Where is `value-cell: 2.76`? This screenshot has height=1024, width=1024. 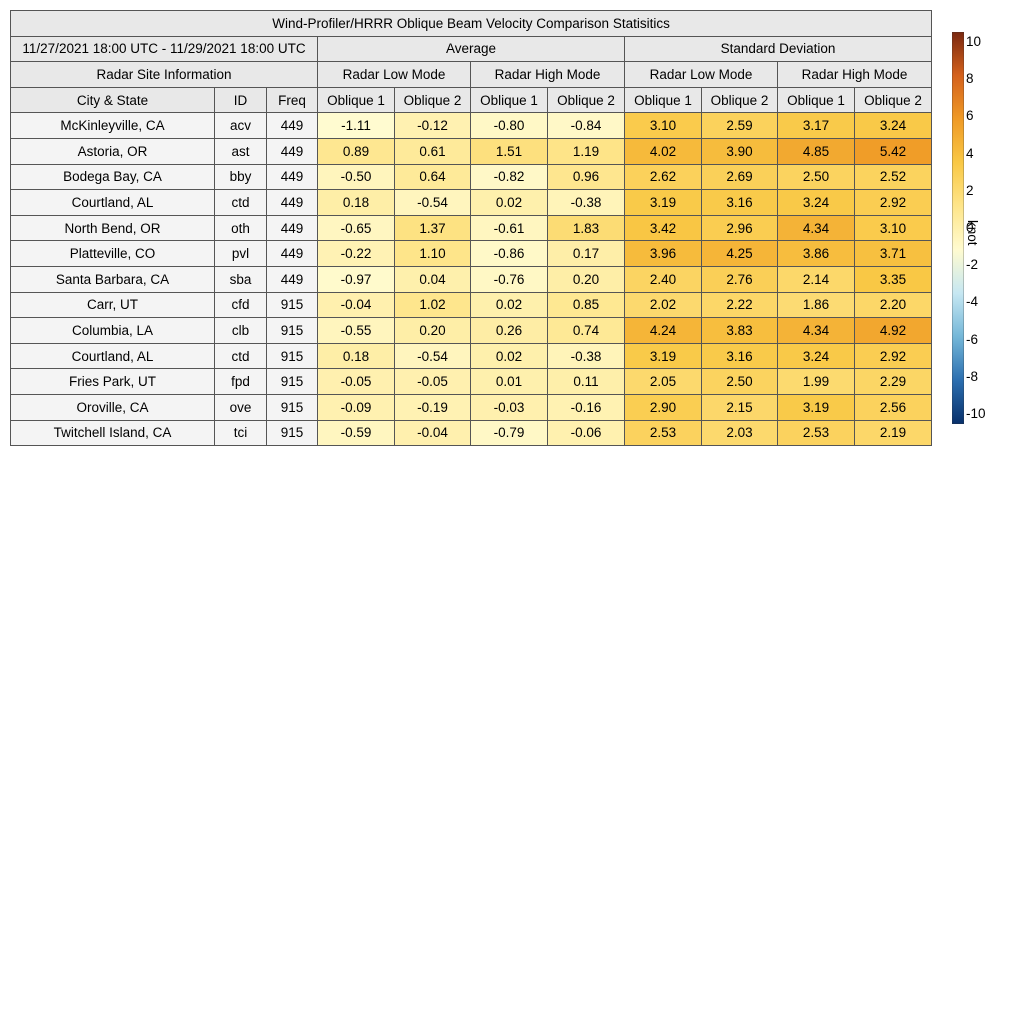 value-cell: 2.76 is located at coordinates (739, 279).